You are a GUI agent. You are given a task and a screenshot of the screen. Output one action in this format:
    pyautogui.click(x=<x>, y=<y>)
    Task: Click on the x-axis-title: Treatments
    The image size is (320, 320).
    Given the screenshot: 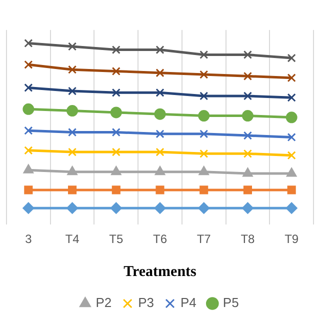 What is the action you would take?
    pyautogui.click(x=160, y=272)
    